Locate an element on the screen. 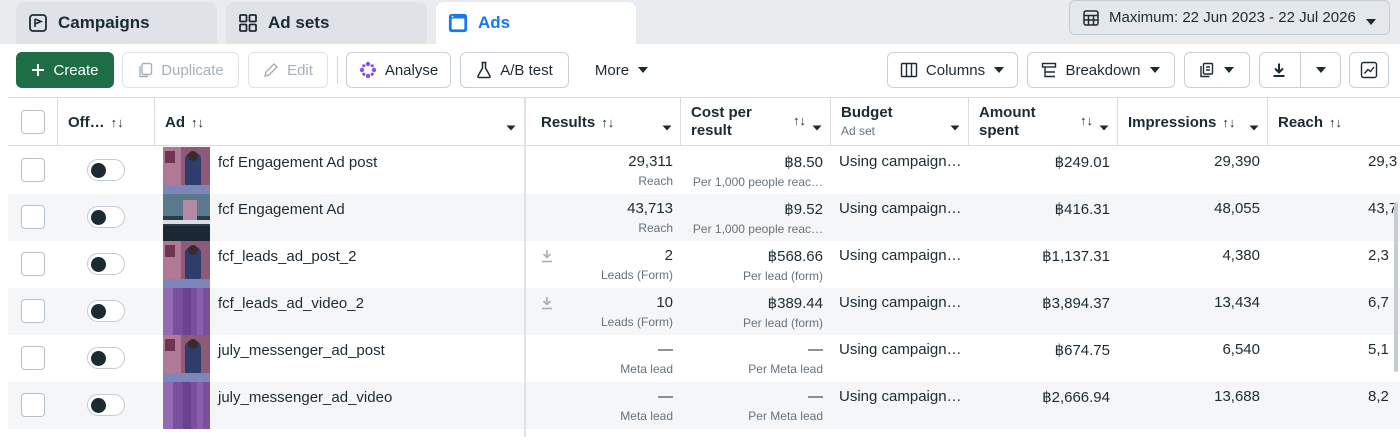  ad-name: fcf Engagement Ad is located at coordinates (281, 209).